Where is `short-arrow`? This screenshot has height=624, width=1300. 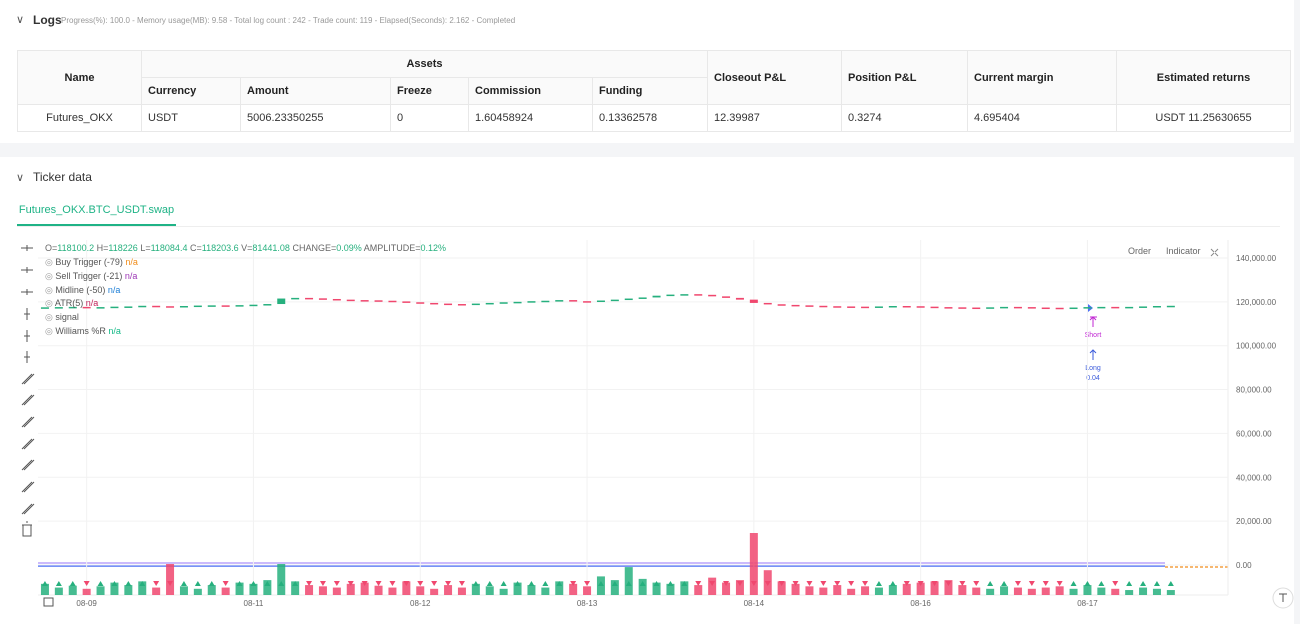 short-arrow is located at coordinates (1093, 321).